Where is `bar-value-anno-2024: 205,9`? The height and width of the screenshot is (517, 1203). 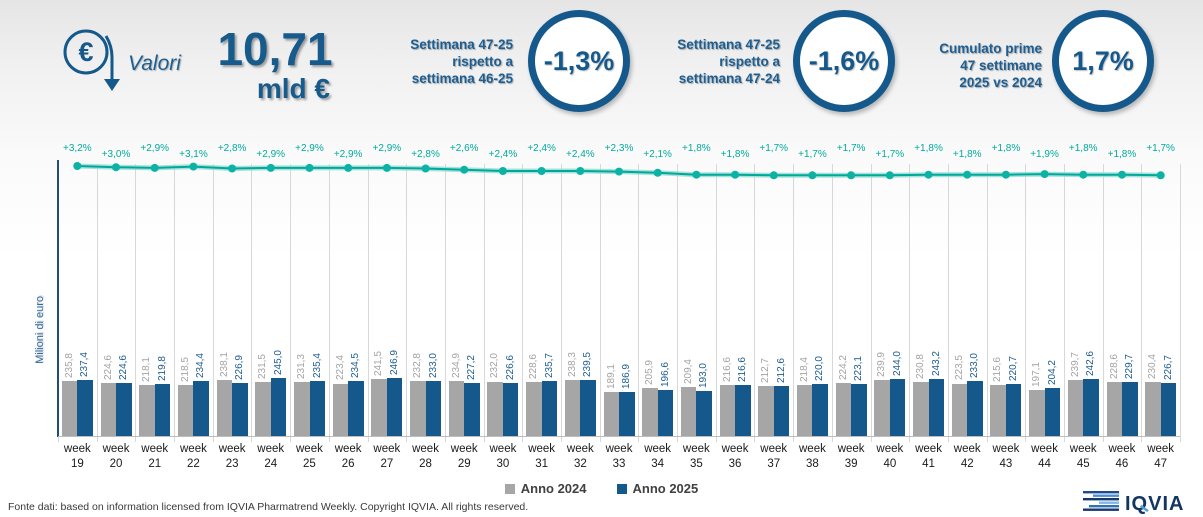 bar-value-anno-2024: 205,9 is located at coordinates (650, 372).